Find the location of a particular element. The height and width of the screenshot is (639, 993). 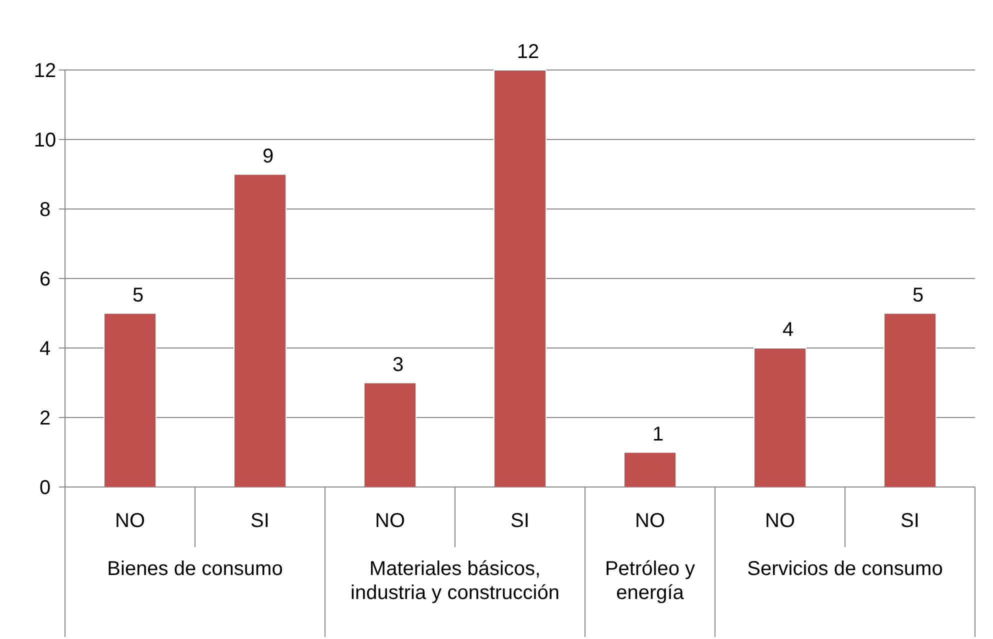

y-tick-label: 12 is located at coordinates (45, 71).